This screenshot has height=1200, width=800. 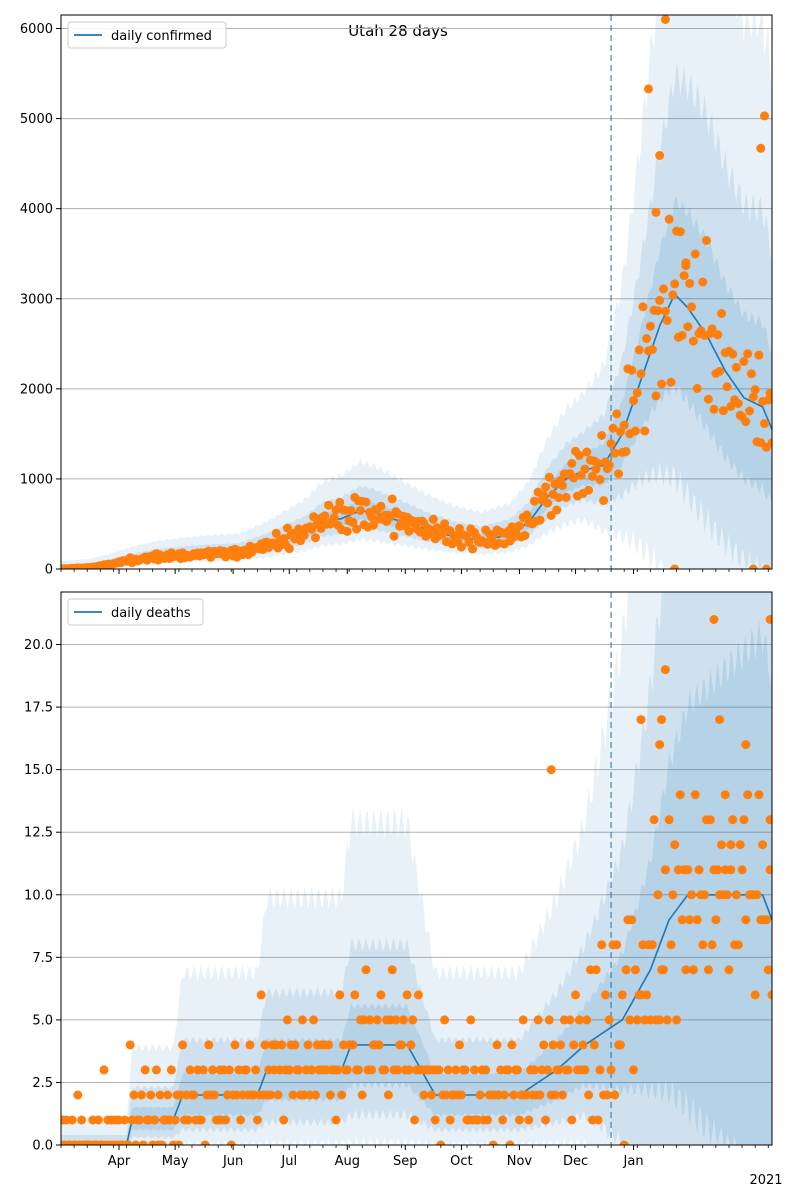 I want to click on x-tick-label: Jul, so click(x=288, y=1161).